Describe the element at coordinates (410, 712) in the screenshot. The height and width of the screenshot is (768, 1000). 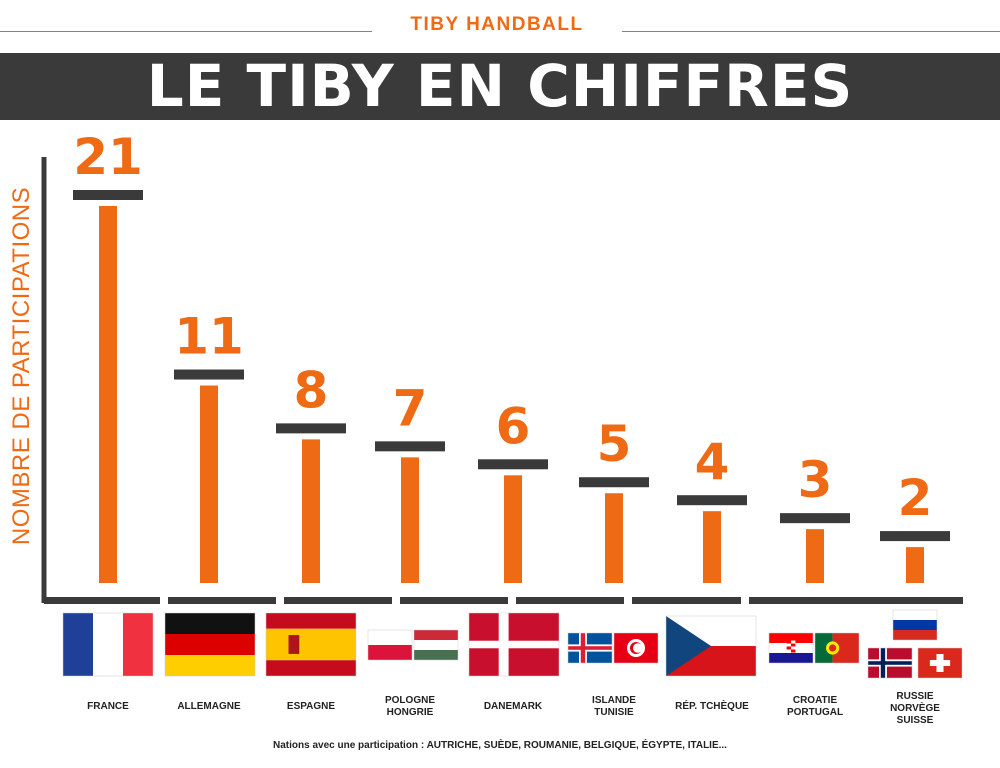
I see `category-name: HONGRIE` at that location.